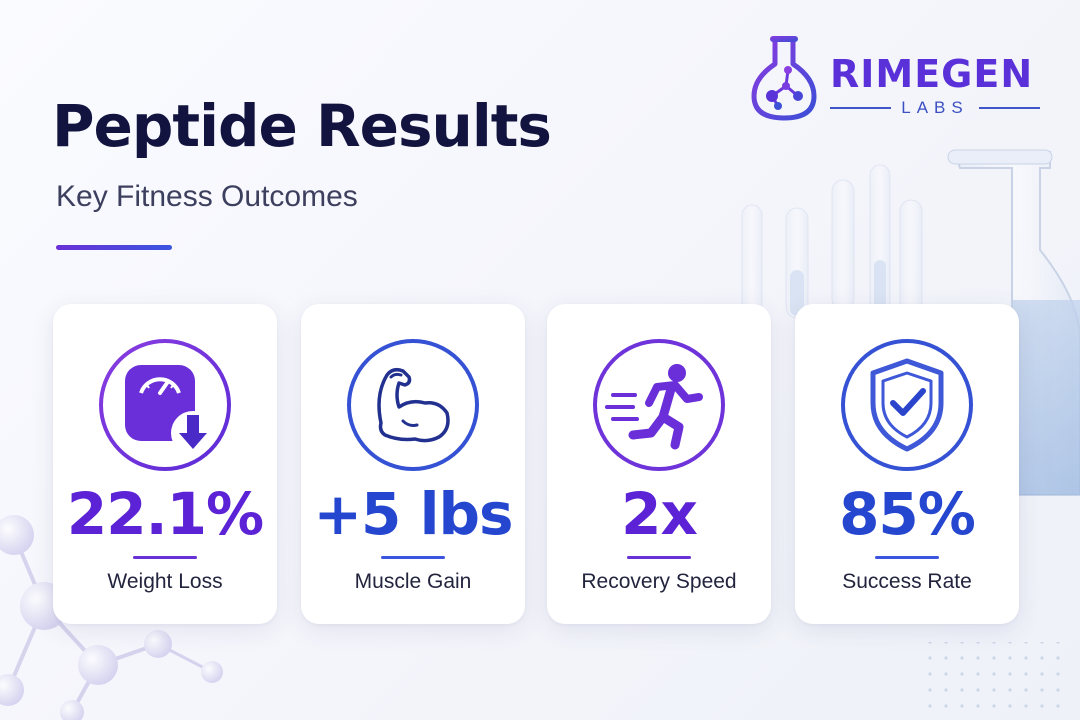  I want to click on metric-card-muscle-gain: +5 lbs Muscle Gain, so click(413, 464).